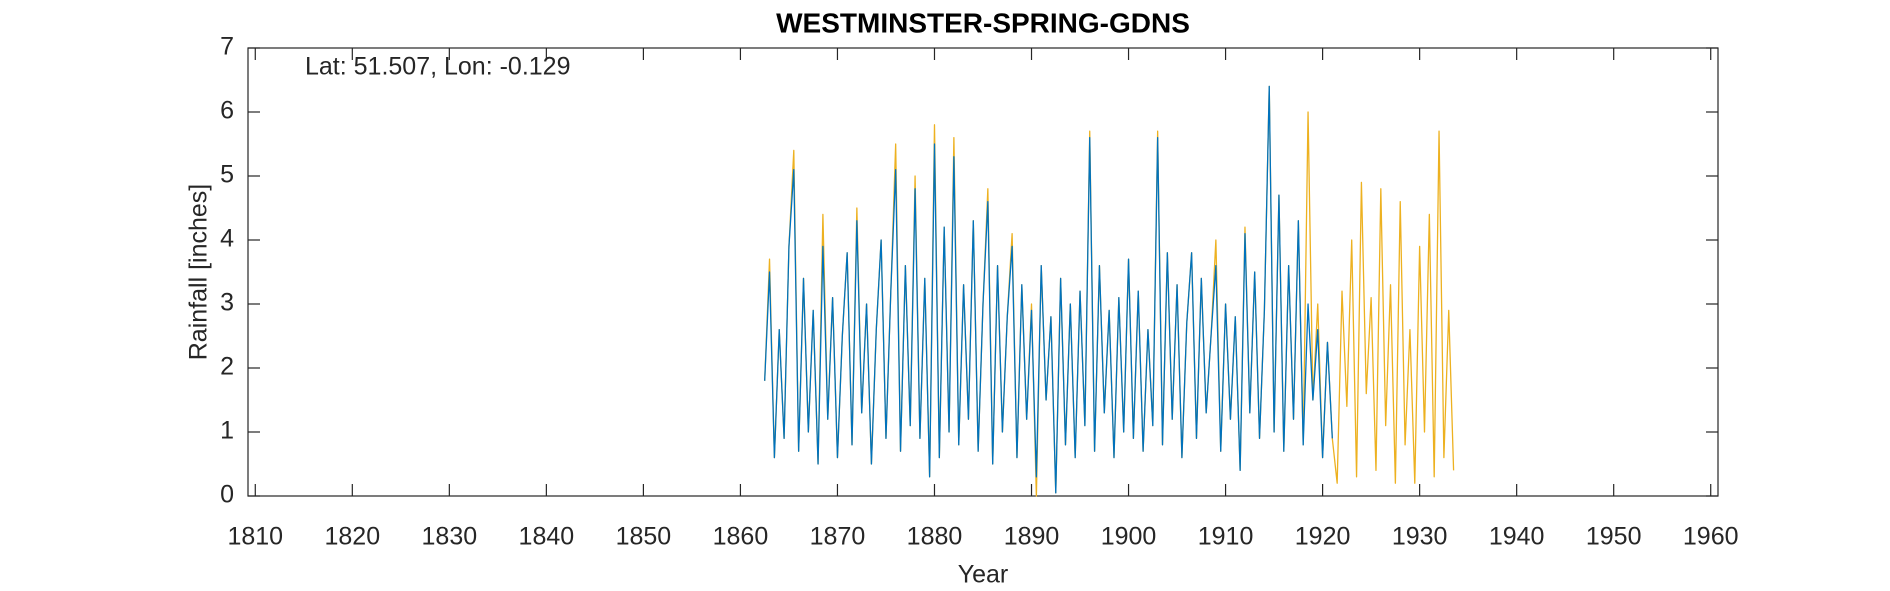  I want to click on x-tick-label: 1830, so click(450, 537).